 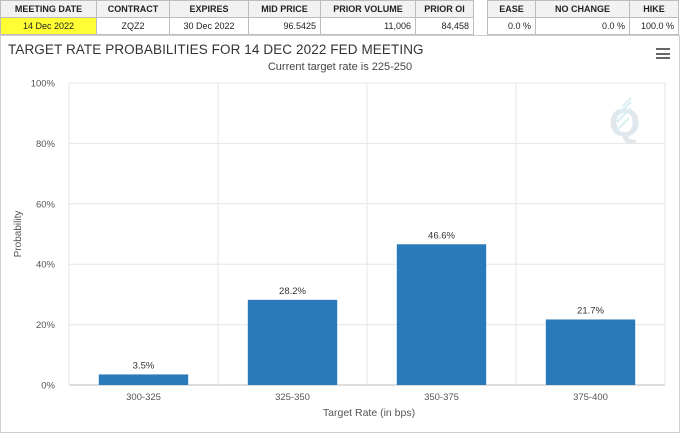 I want to click on bar-value-label: 46.6%, so click(x=441, y=235).